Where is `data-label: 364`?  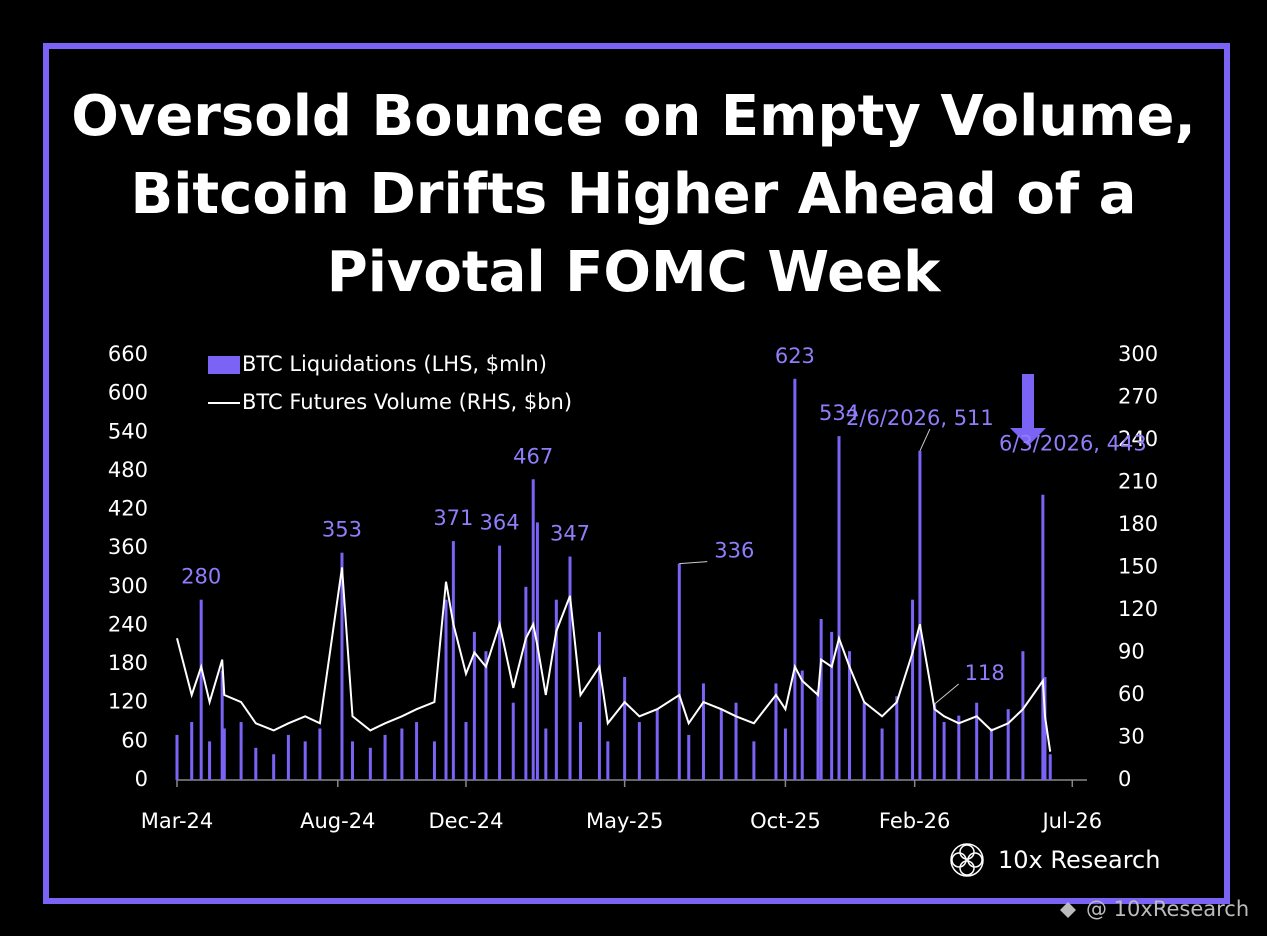
data-label: 364 is located at coordinates (500, 523).